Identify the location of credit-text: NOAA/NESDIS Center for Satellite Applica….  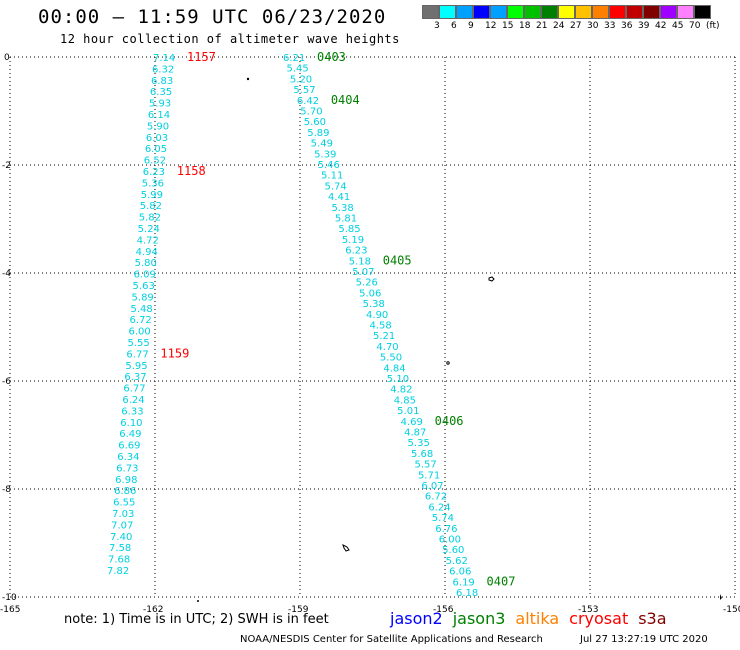
(391, 639).